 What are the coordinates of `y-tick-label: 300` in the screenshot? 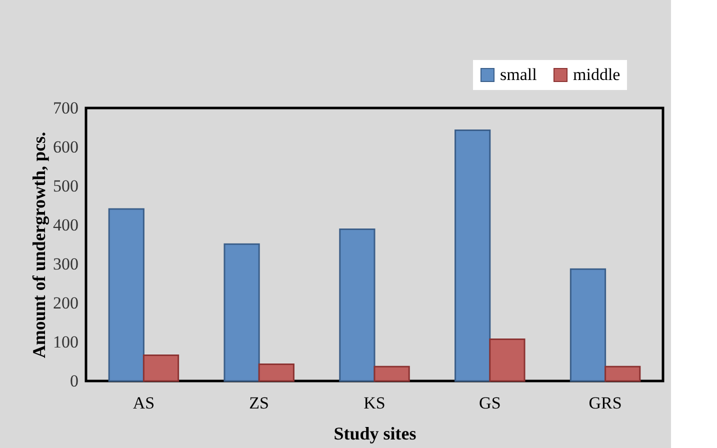 It's located at (65, 264).